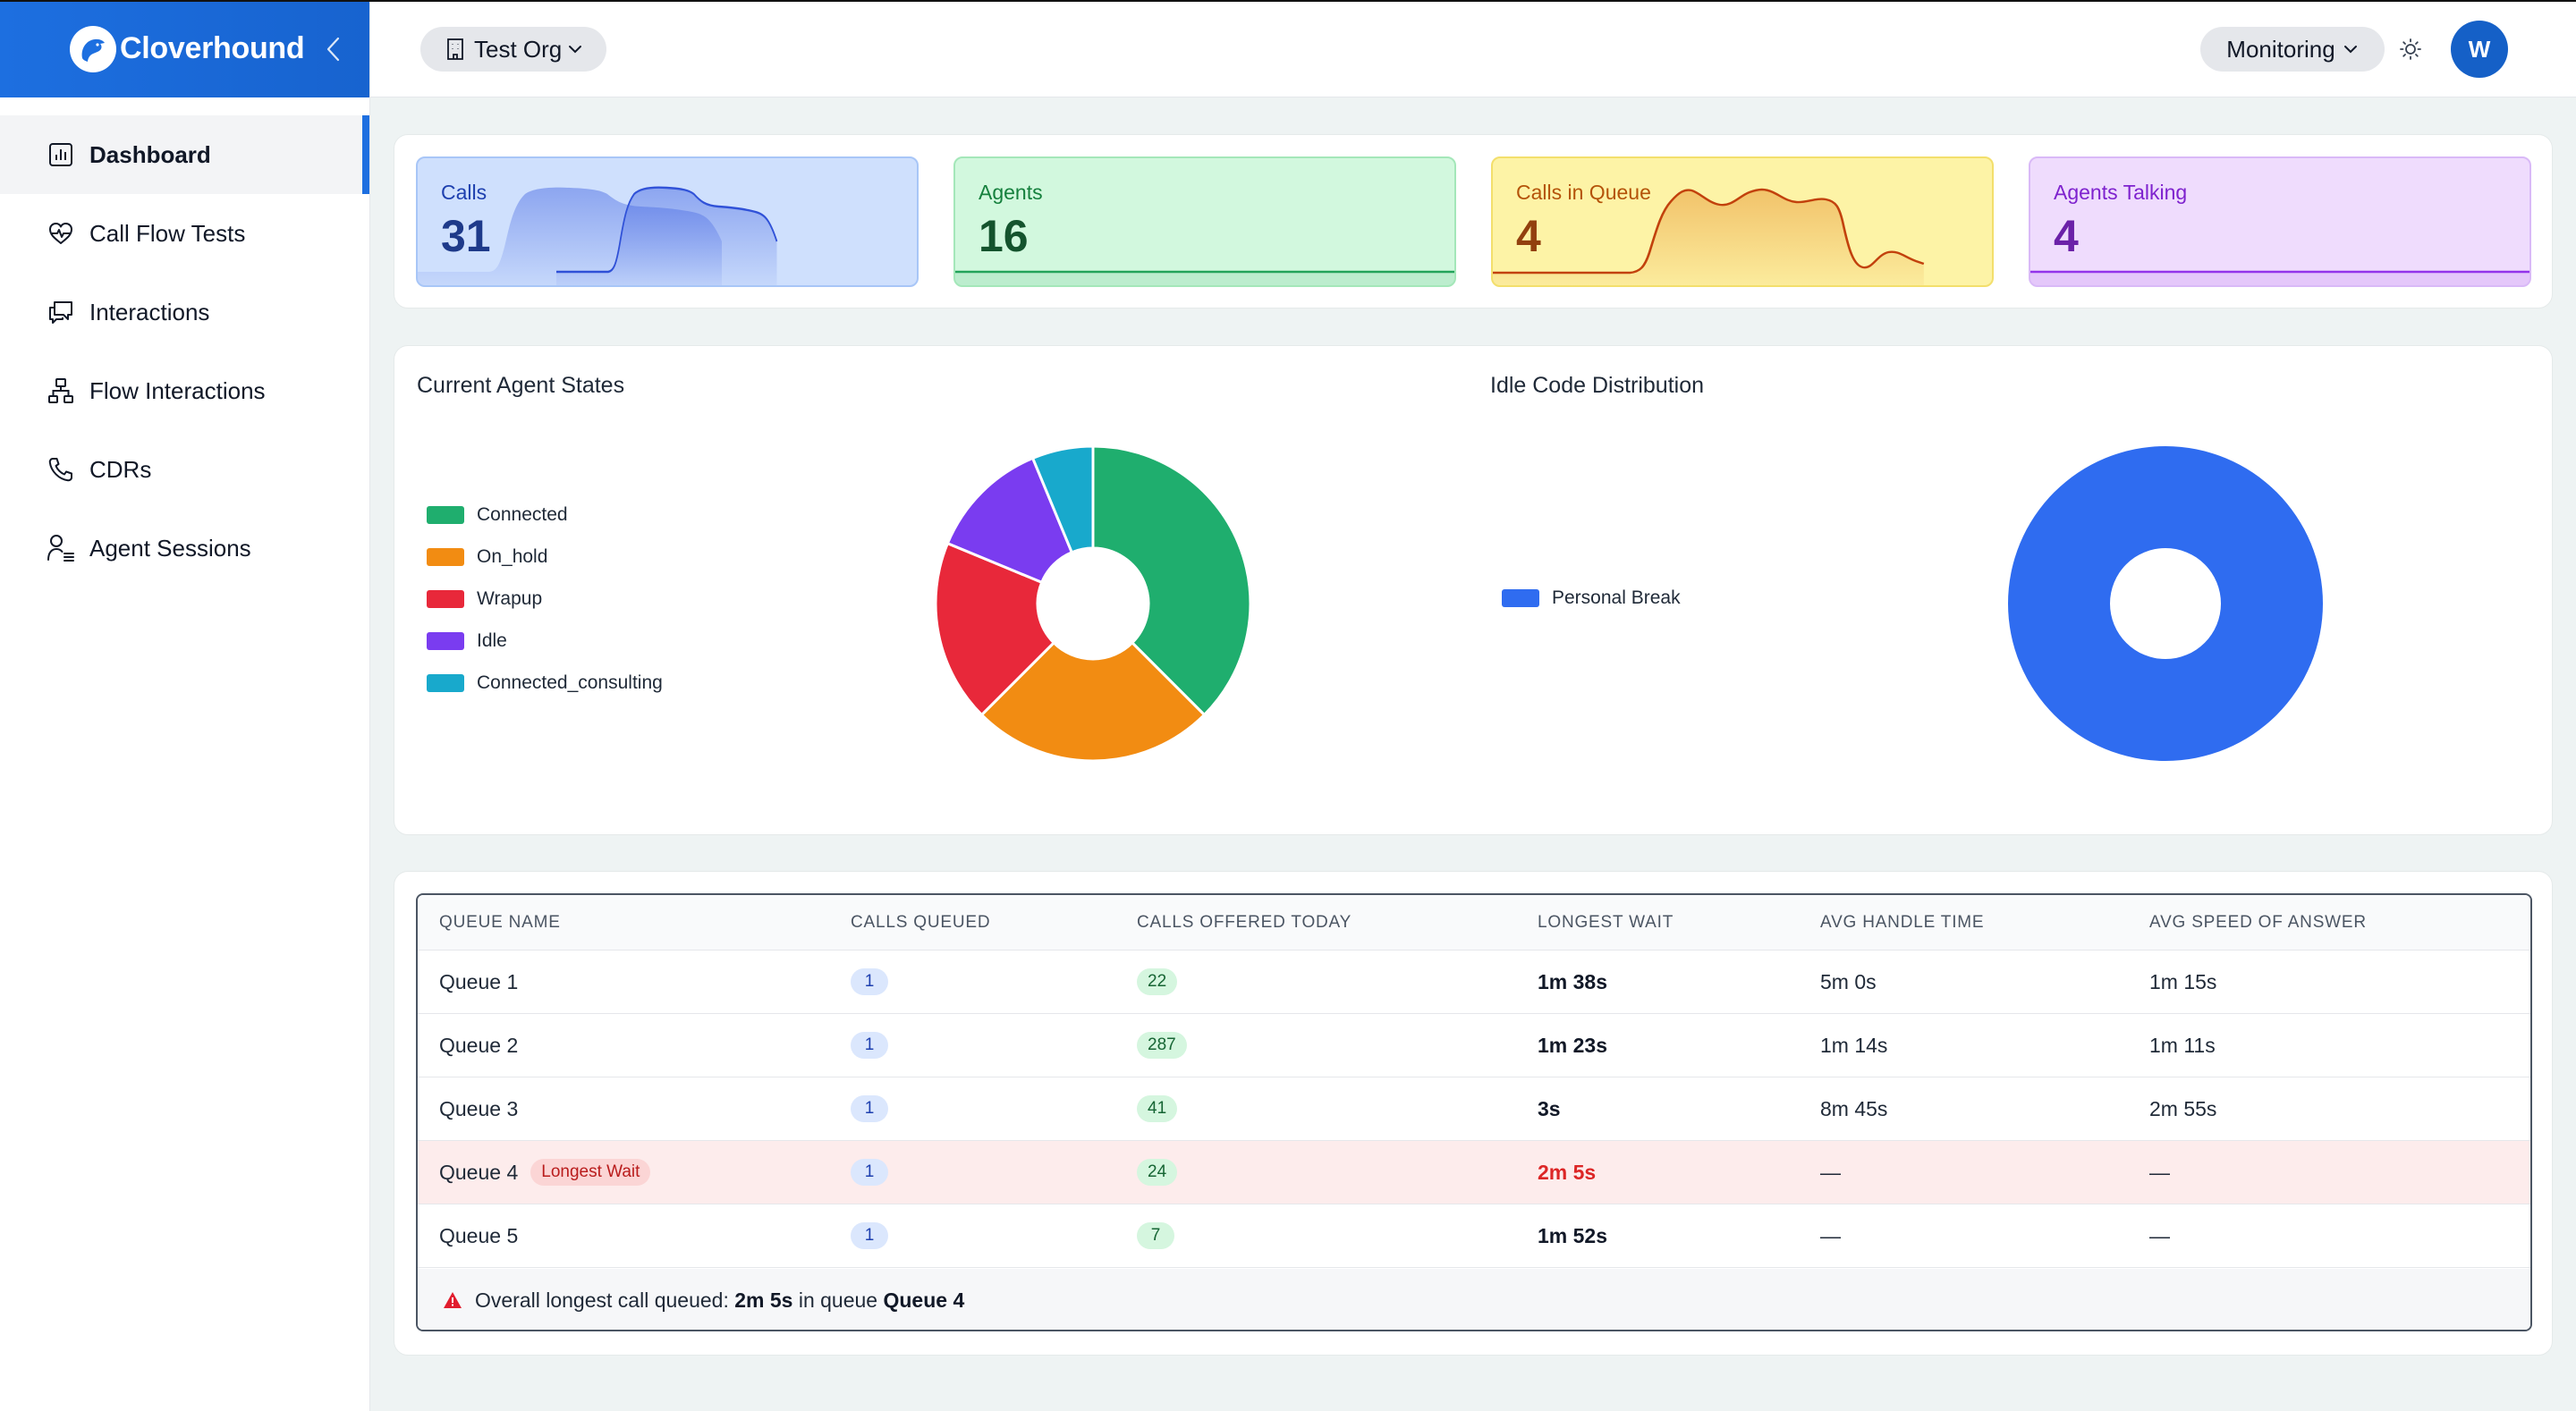 This screenshot has width=2576, height=1411. I want to click on avg-speed-of-answer: 1m 11s, so click(2182, 1045).